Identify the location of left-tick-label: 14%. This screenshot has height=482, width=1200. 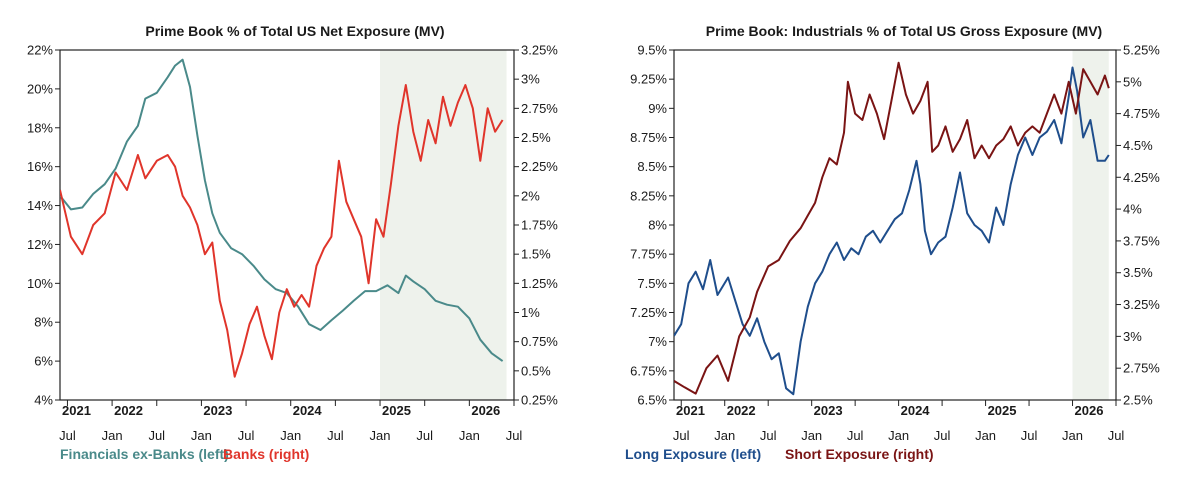
(40, 205).